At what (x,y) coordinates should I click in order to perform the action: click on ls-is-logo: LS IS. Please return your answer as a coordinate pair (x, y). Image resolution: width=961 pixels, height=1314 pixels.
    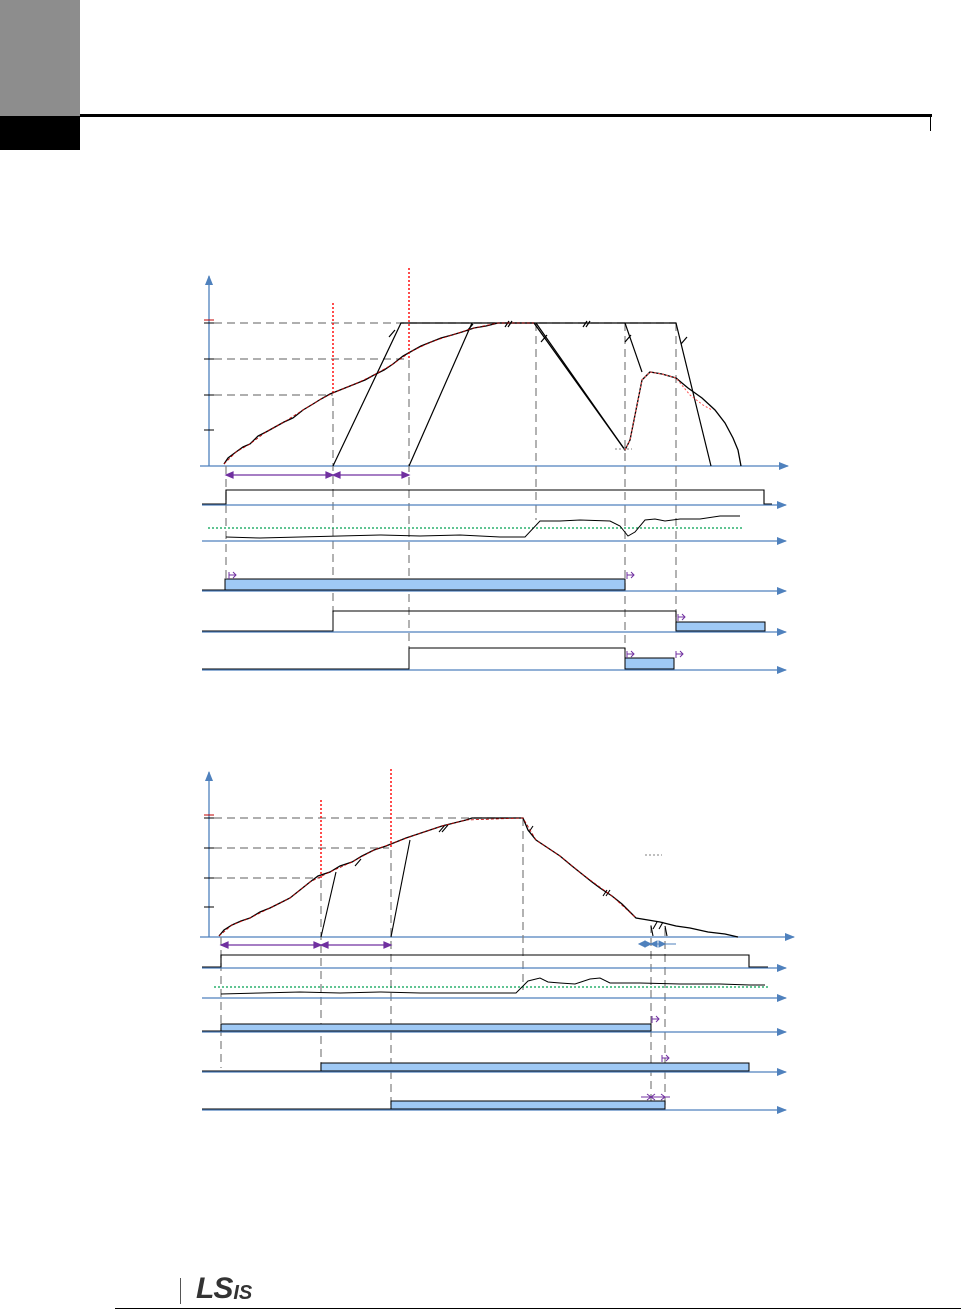
    Looking at the image, I should click on (241, 1287).